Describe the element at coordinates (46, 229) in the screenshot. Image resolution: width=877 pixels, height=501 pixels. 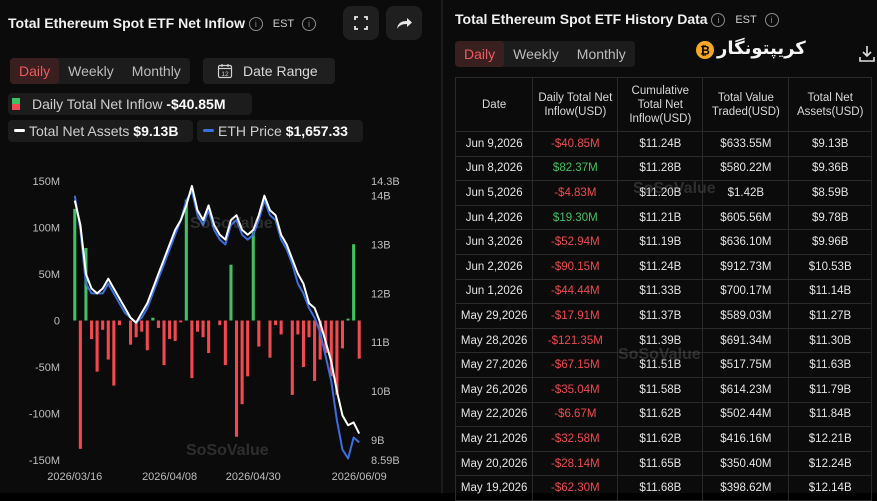
I see `left-axis-tick-label: 100M` at that location.